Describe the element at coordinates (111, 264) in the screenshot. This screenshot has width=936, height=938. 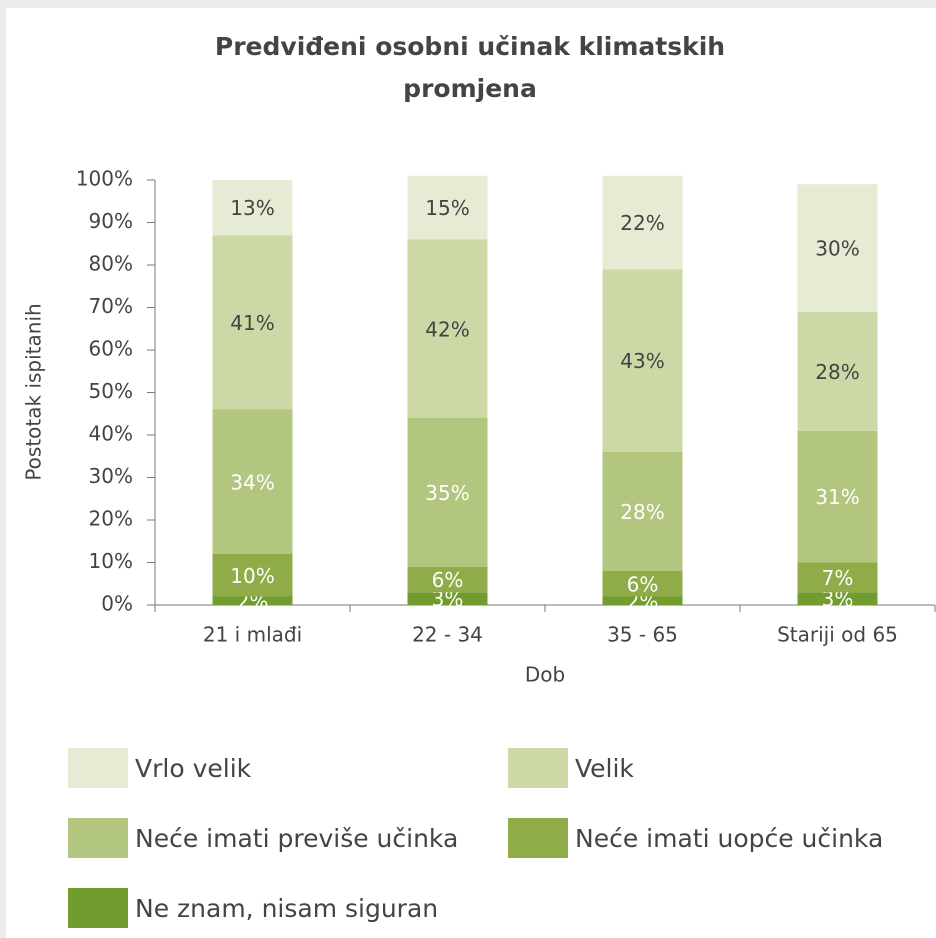
I see `y-tick-label: 80%` at that location.